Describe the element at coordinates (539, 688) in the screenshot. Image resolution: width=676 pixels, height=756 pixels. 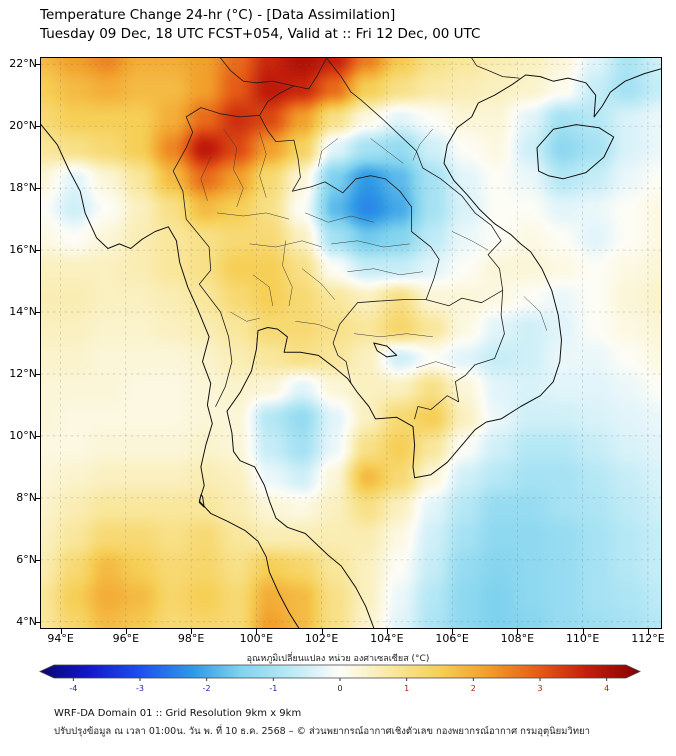
I see `colorbar-tick-label: 3` at that location.